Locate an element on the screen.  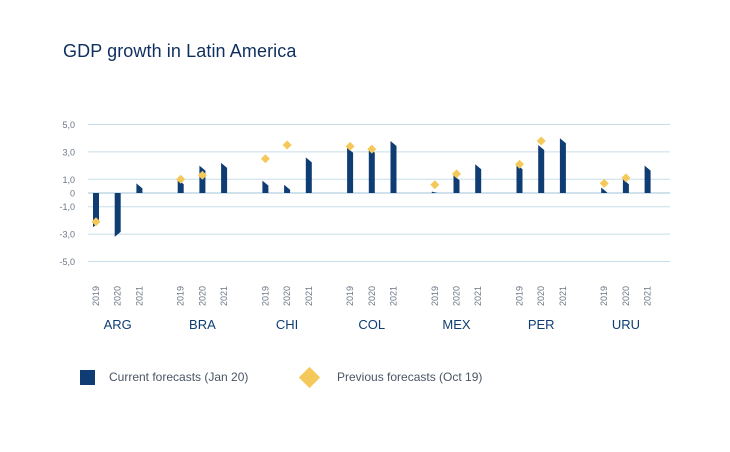
y-tick-label: 5,0 is located at coordinates (68, 125).